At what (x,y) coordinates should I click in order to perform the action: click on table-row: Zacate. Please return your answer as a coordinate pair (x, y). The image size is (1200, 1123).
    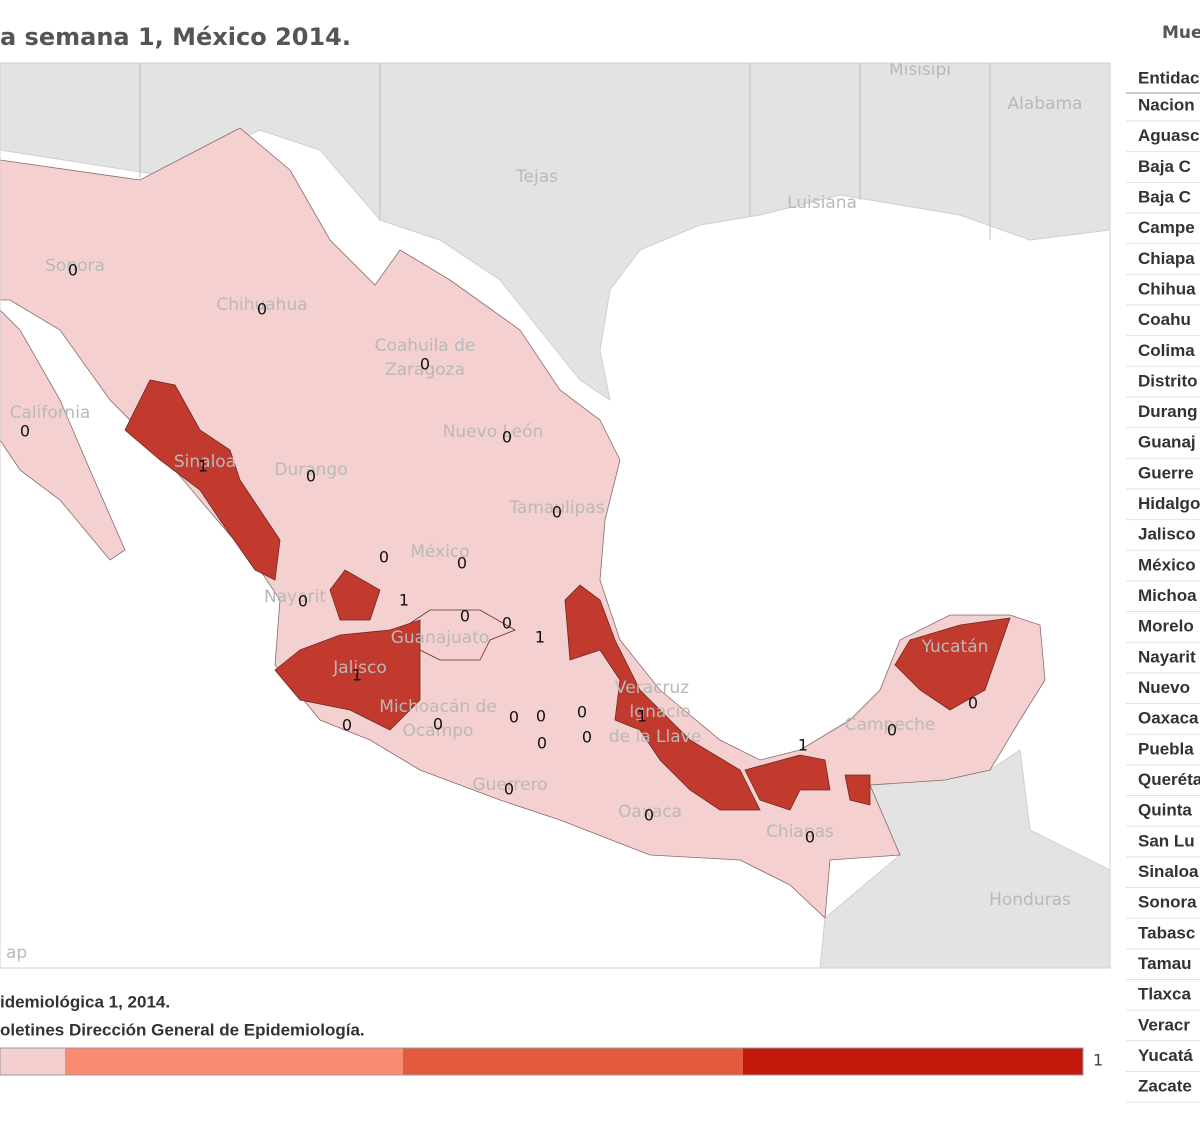
    Looking at the image, I should click on (1165, 1086).